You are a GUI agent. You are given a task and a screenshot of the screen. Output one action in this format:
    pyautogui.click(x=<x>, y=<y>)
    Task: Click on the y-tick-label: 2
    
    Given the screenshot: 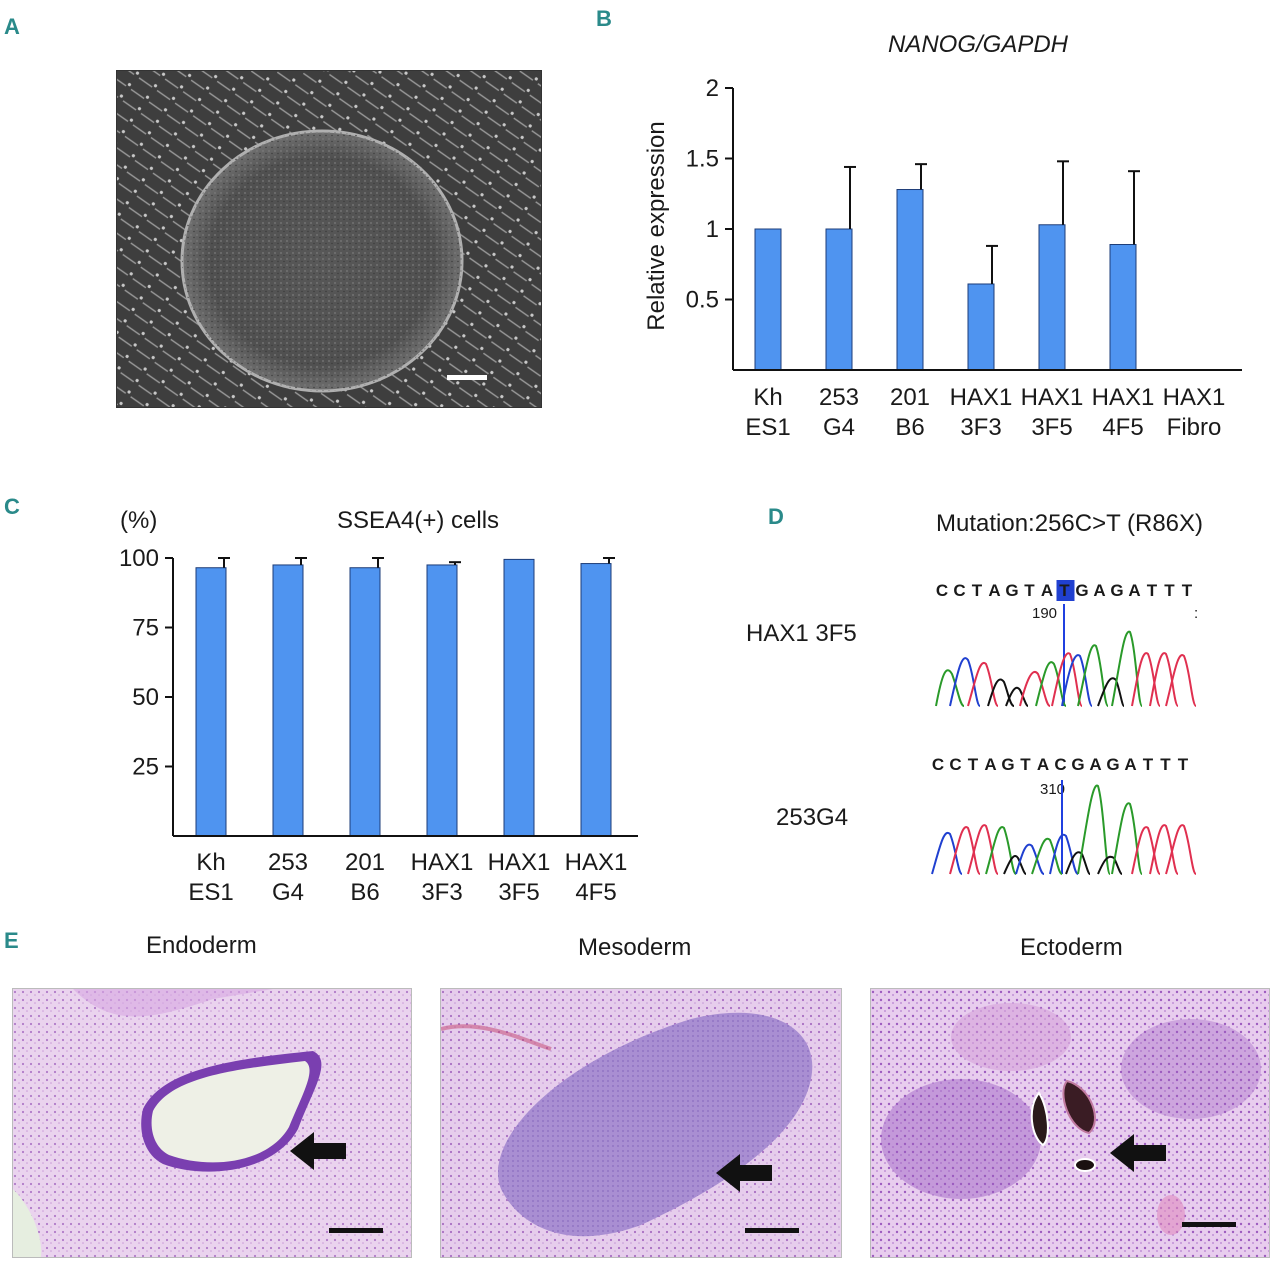 What is the action you would take?
    pyautogui.click(x=712, y=88)
    